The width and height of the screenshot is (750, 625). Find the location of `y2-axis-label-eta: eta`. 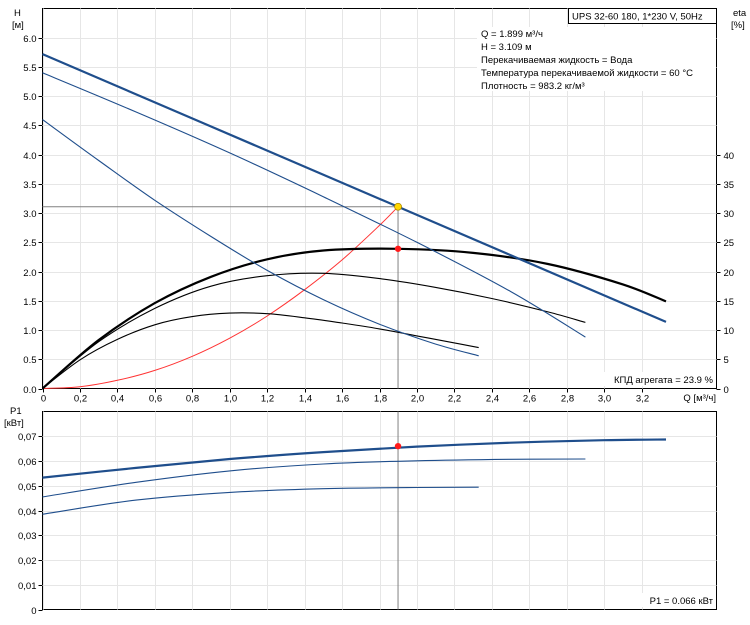

y2-axis-label-eta: eta is located at coordinates (740, 13).